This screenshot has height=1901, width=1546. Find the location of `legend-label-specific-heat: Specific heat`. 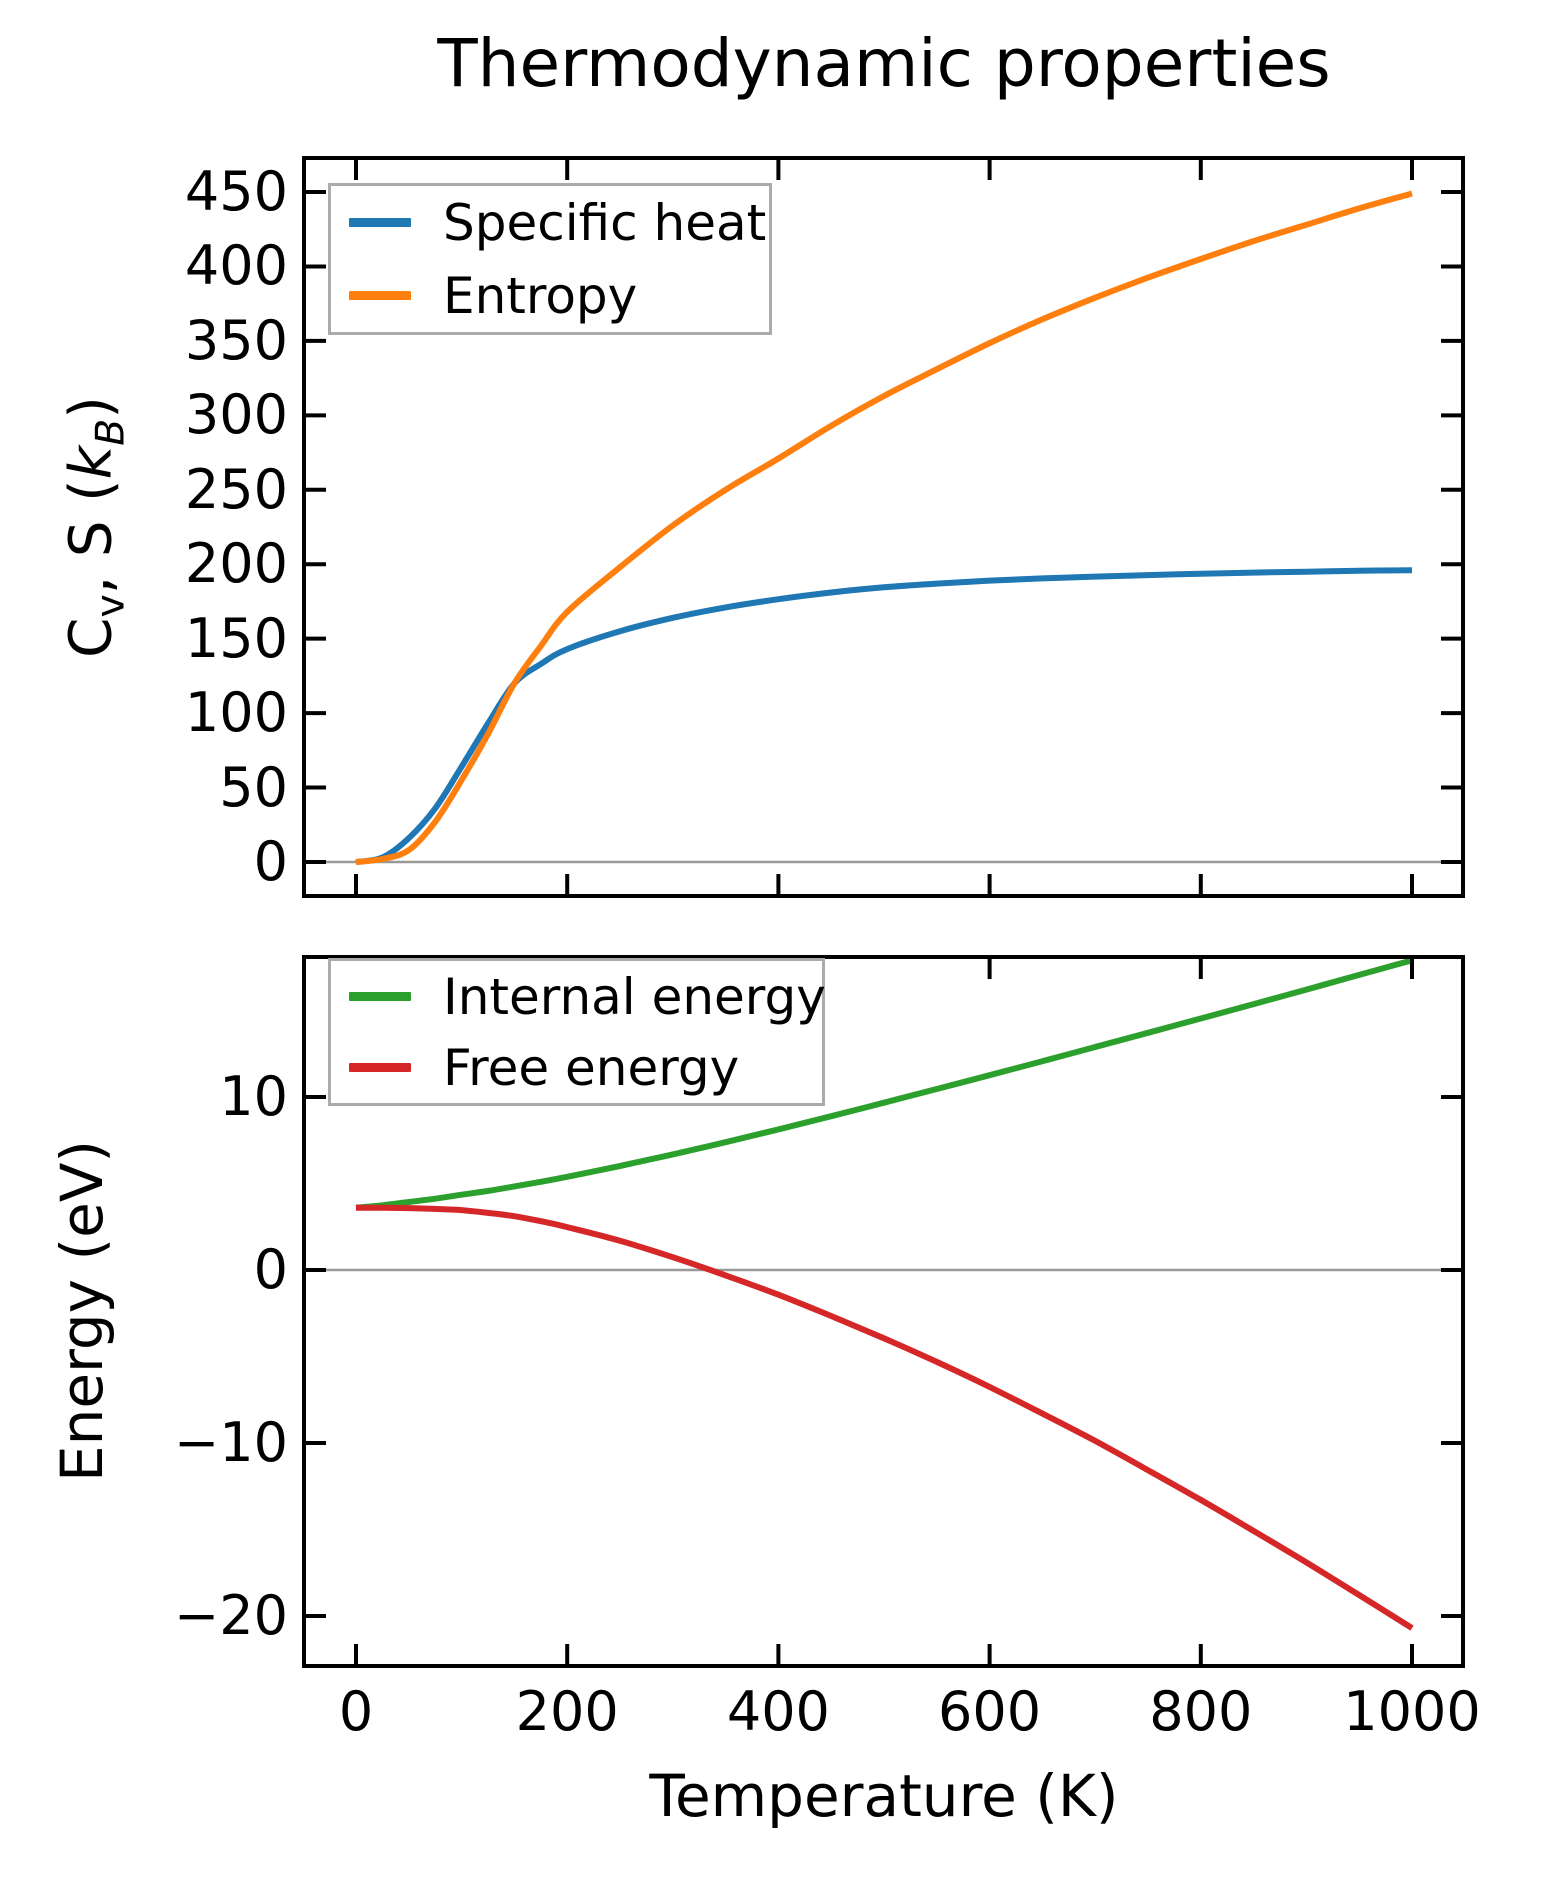

legend-label-specific-heat: Specific heat is located at coordinates (605, 222).